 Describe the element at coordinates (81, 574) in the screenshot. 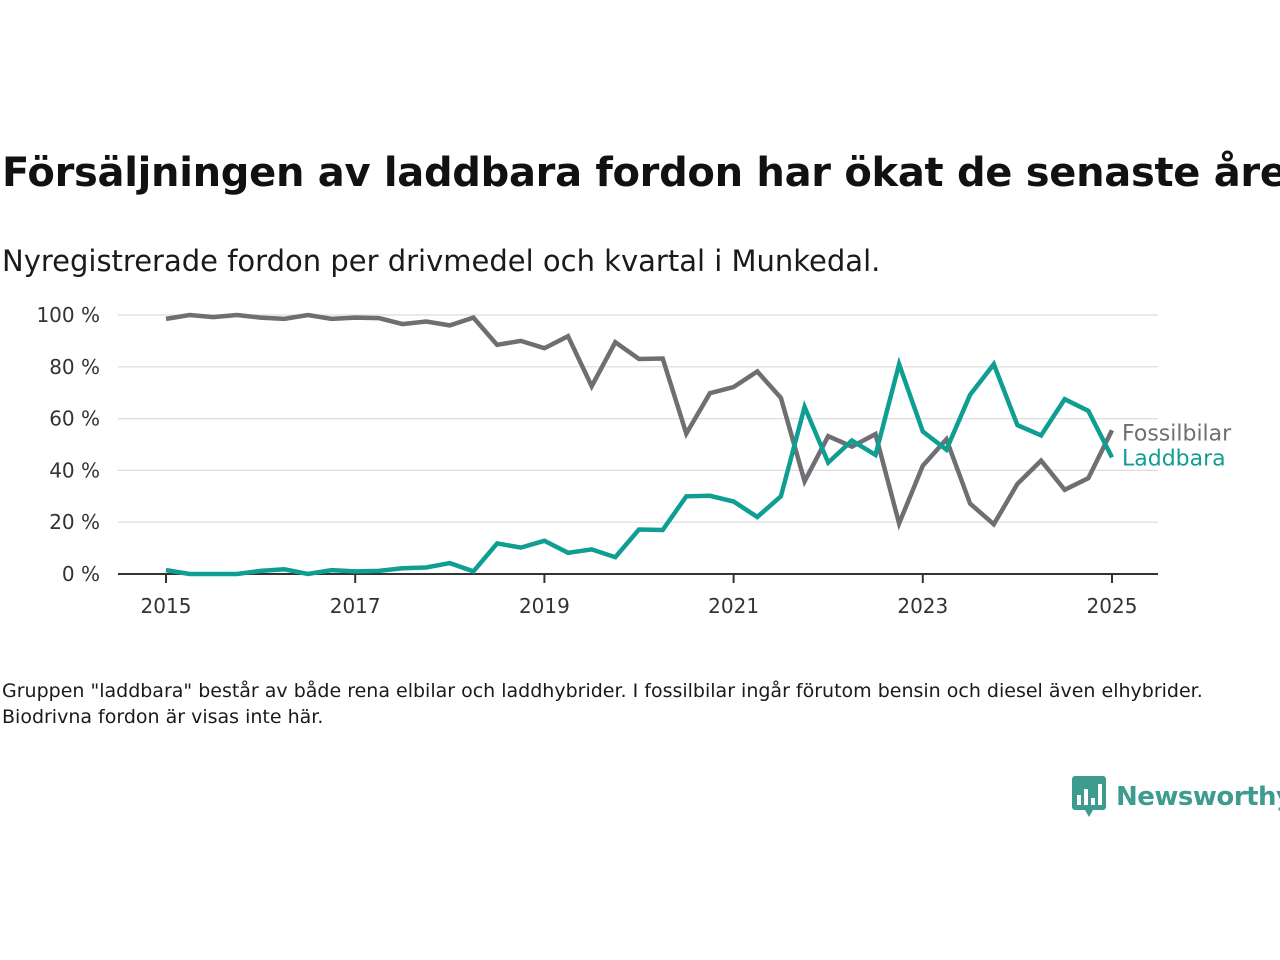

I see `y-tick-label: 0 %` at that location.